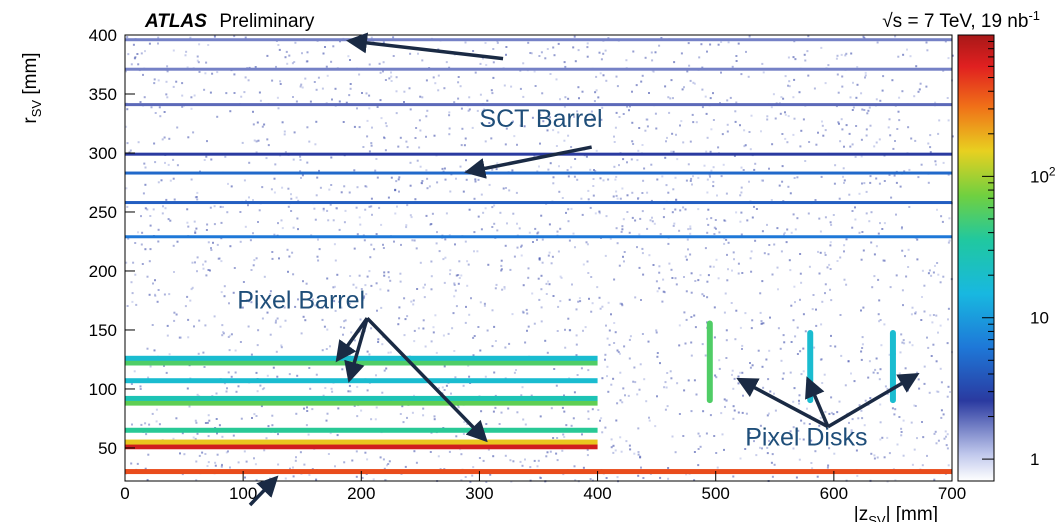 The height and width of the screenshot is (522, 1056). Describe the element at coordinates (538, 203) in the screenshot. I see `barrel-layer-band` at that location.